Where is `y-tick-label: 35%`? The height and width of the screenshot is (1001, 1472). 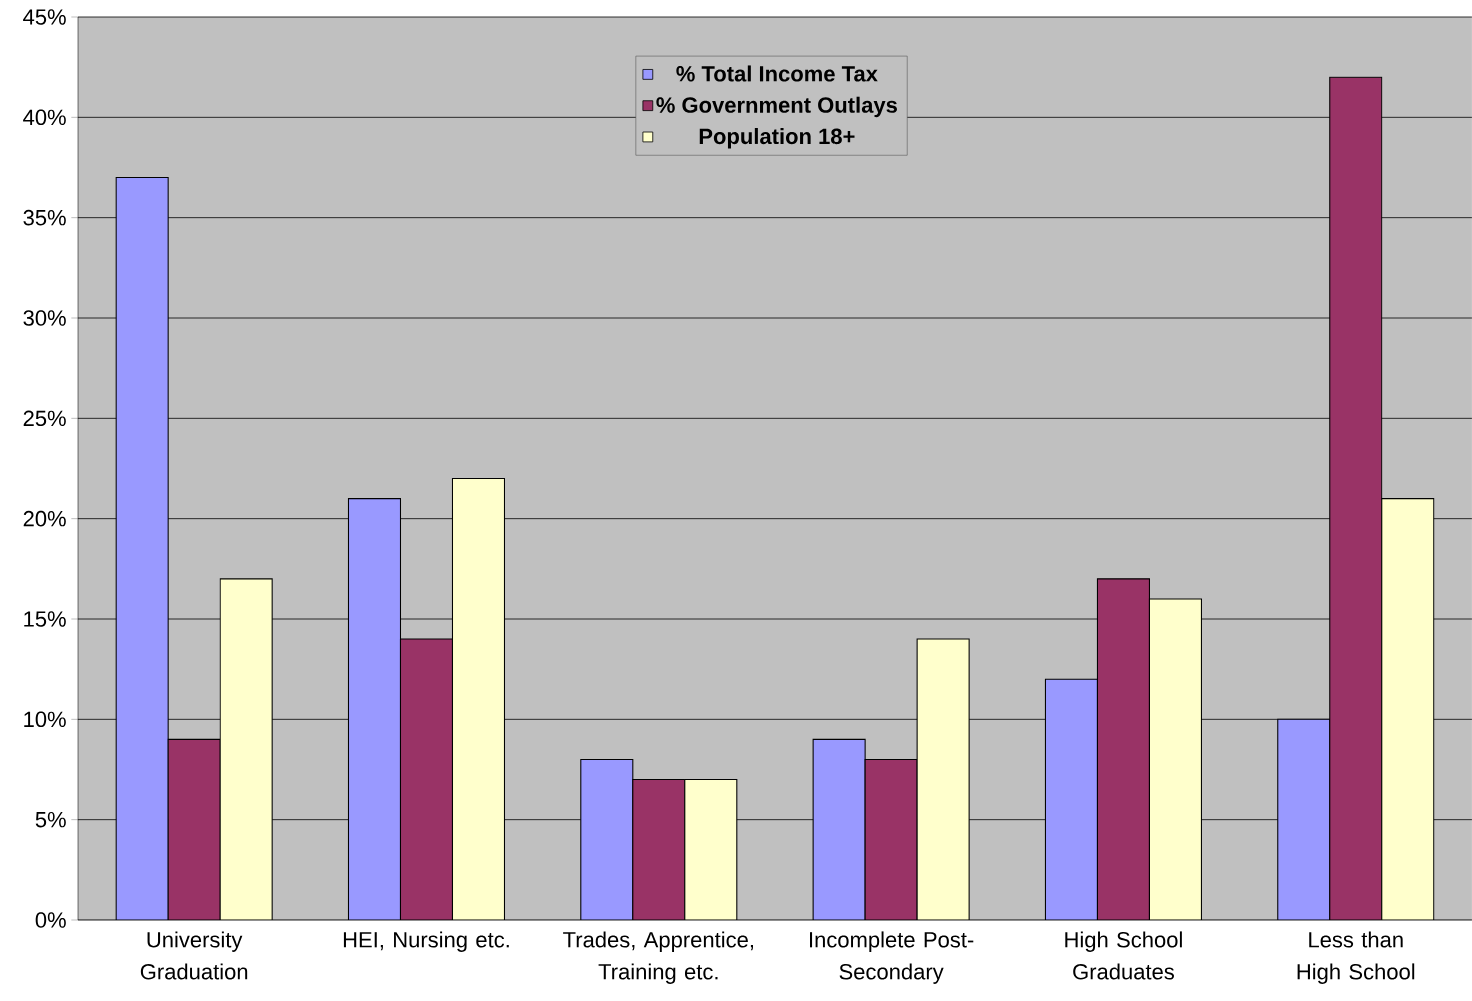
y-tick-label: 35% is located at coordinates (44, 217).